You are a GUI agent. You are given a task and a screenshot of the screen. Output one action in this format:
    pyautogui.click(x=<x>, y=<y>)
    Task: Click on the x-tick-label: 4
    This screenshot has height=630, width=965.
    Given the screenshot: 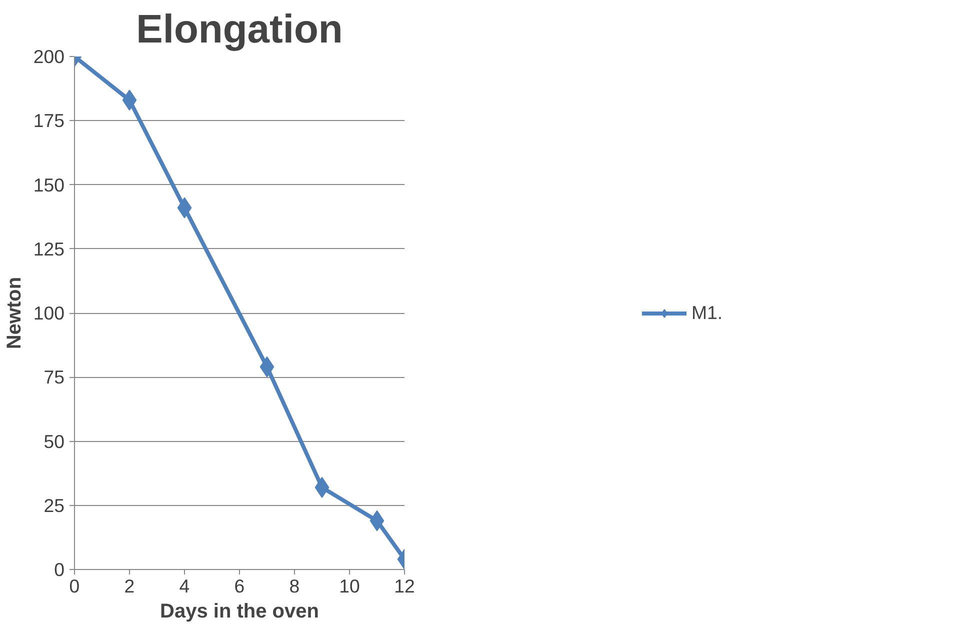 What is the action you would take?
    pyautogui.click(x=184, y=586)
    